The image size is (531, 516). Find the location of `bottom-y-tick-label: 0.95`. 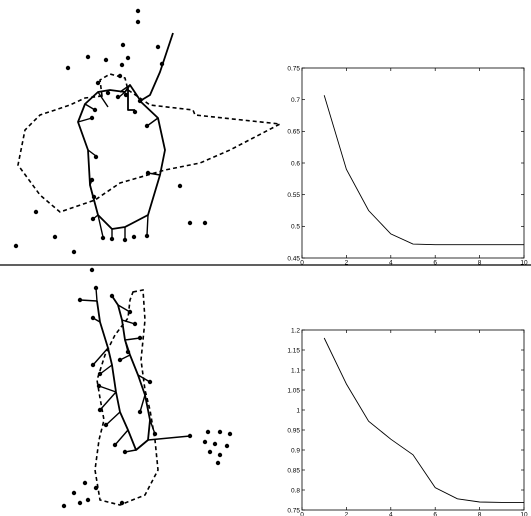

bottom-y-tick-label: 0.95 is located at coordinates (293, 430).